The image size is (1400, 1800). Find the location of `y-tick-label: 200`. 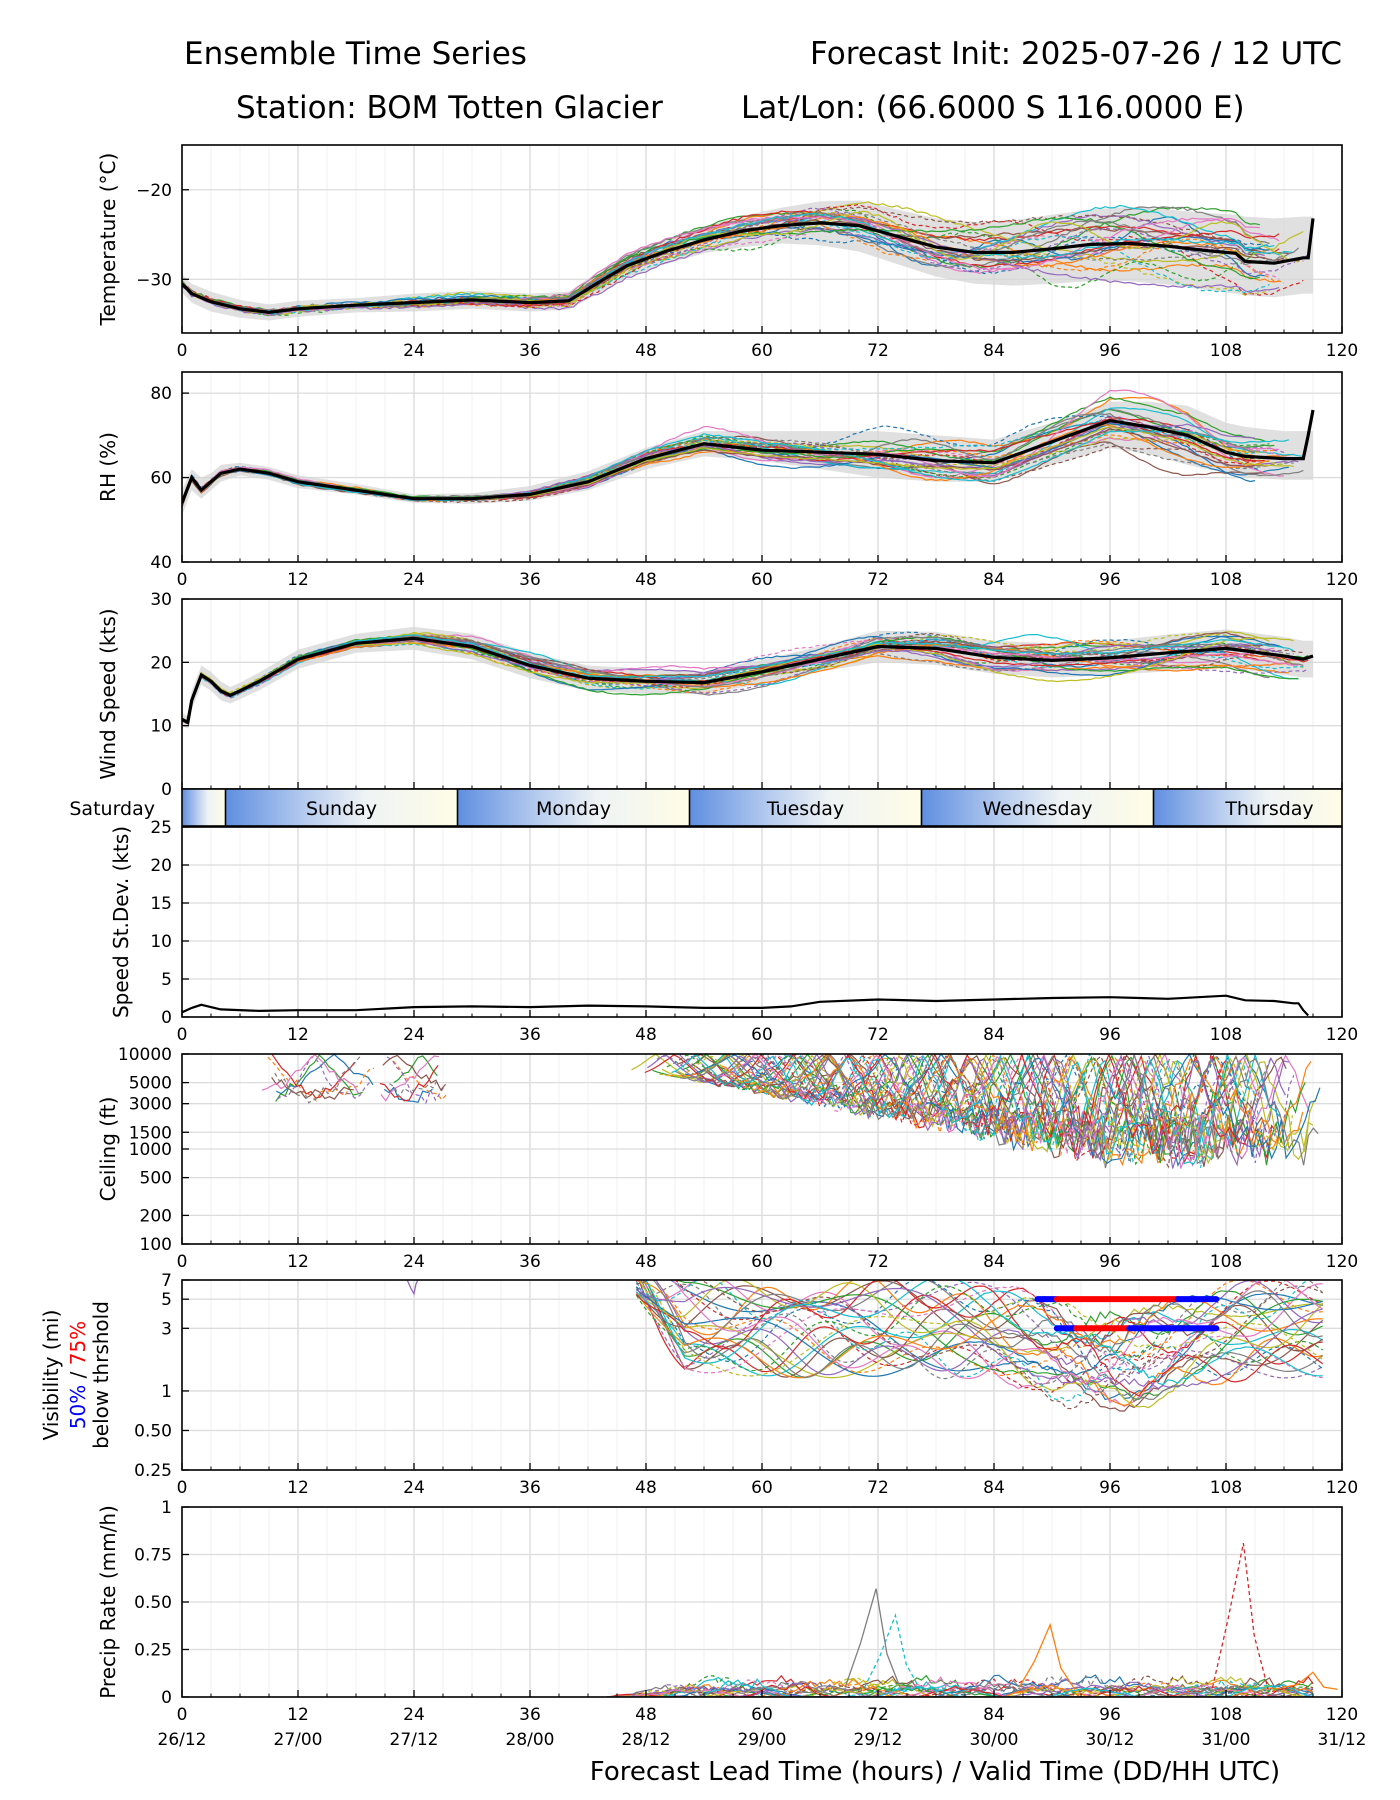

y-tick-label: 200 is located at coordinates (156, 1216).